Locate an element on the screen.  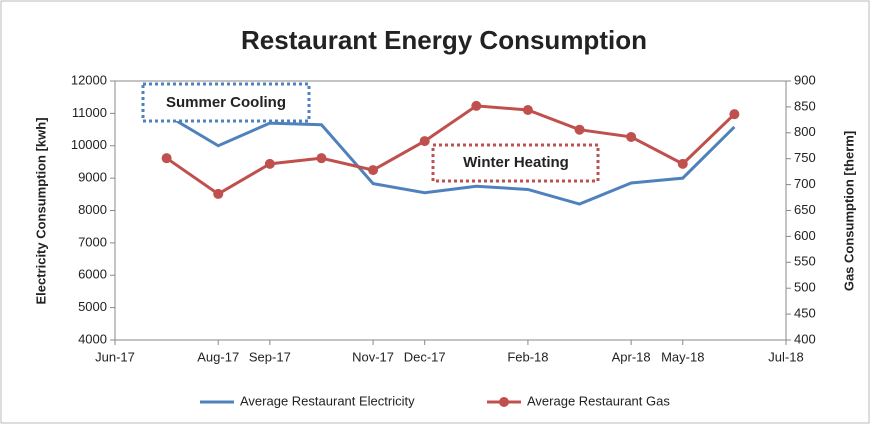
y2-tick-label: 850 is located at coordinates (805, 105).